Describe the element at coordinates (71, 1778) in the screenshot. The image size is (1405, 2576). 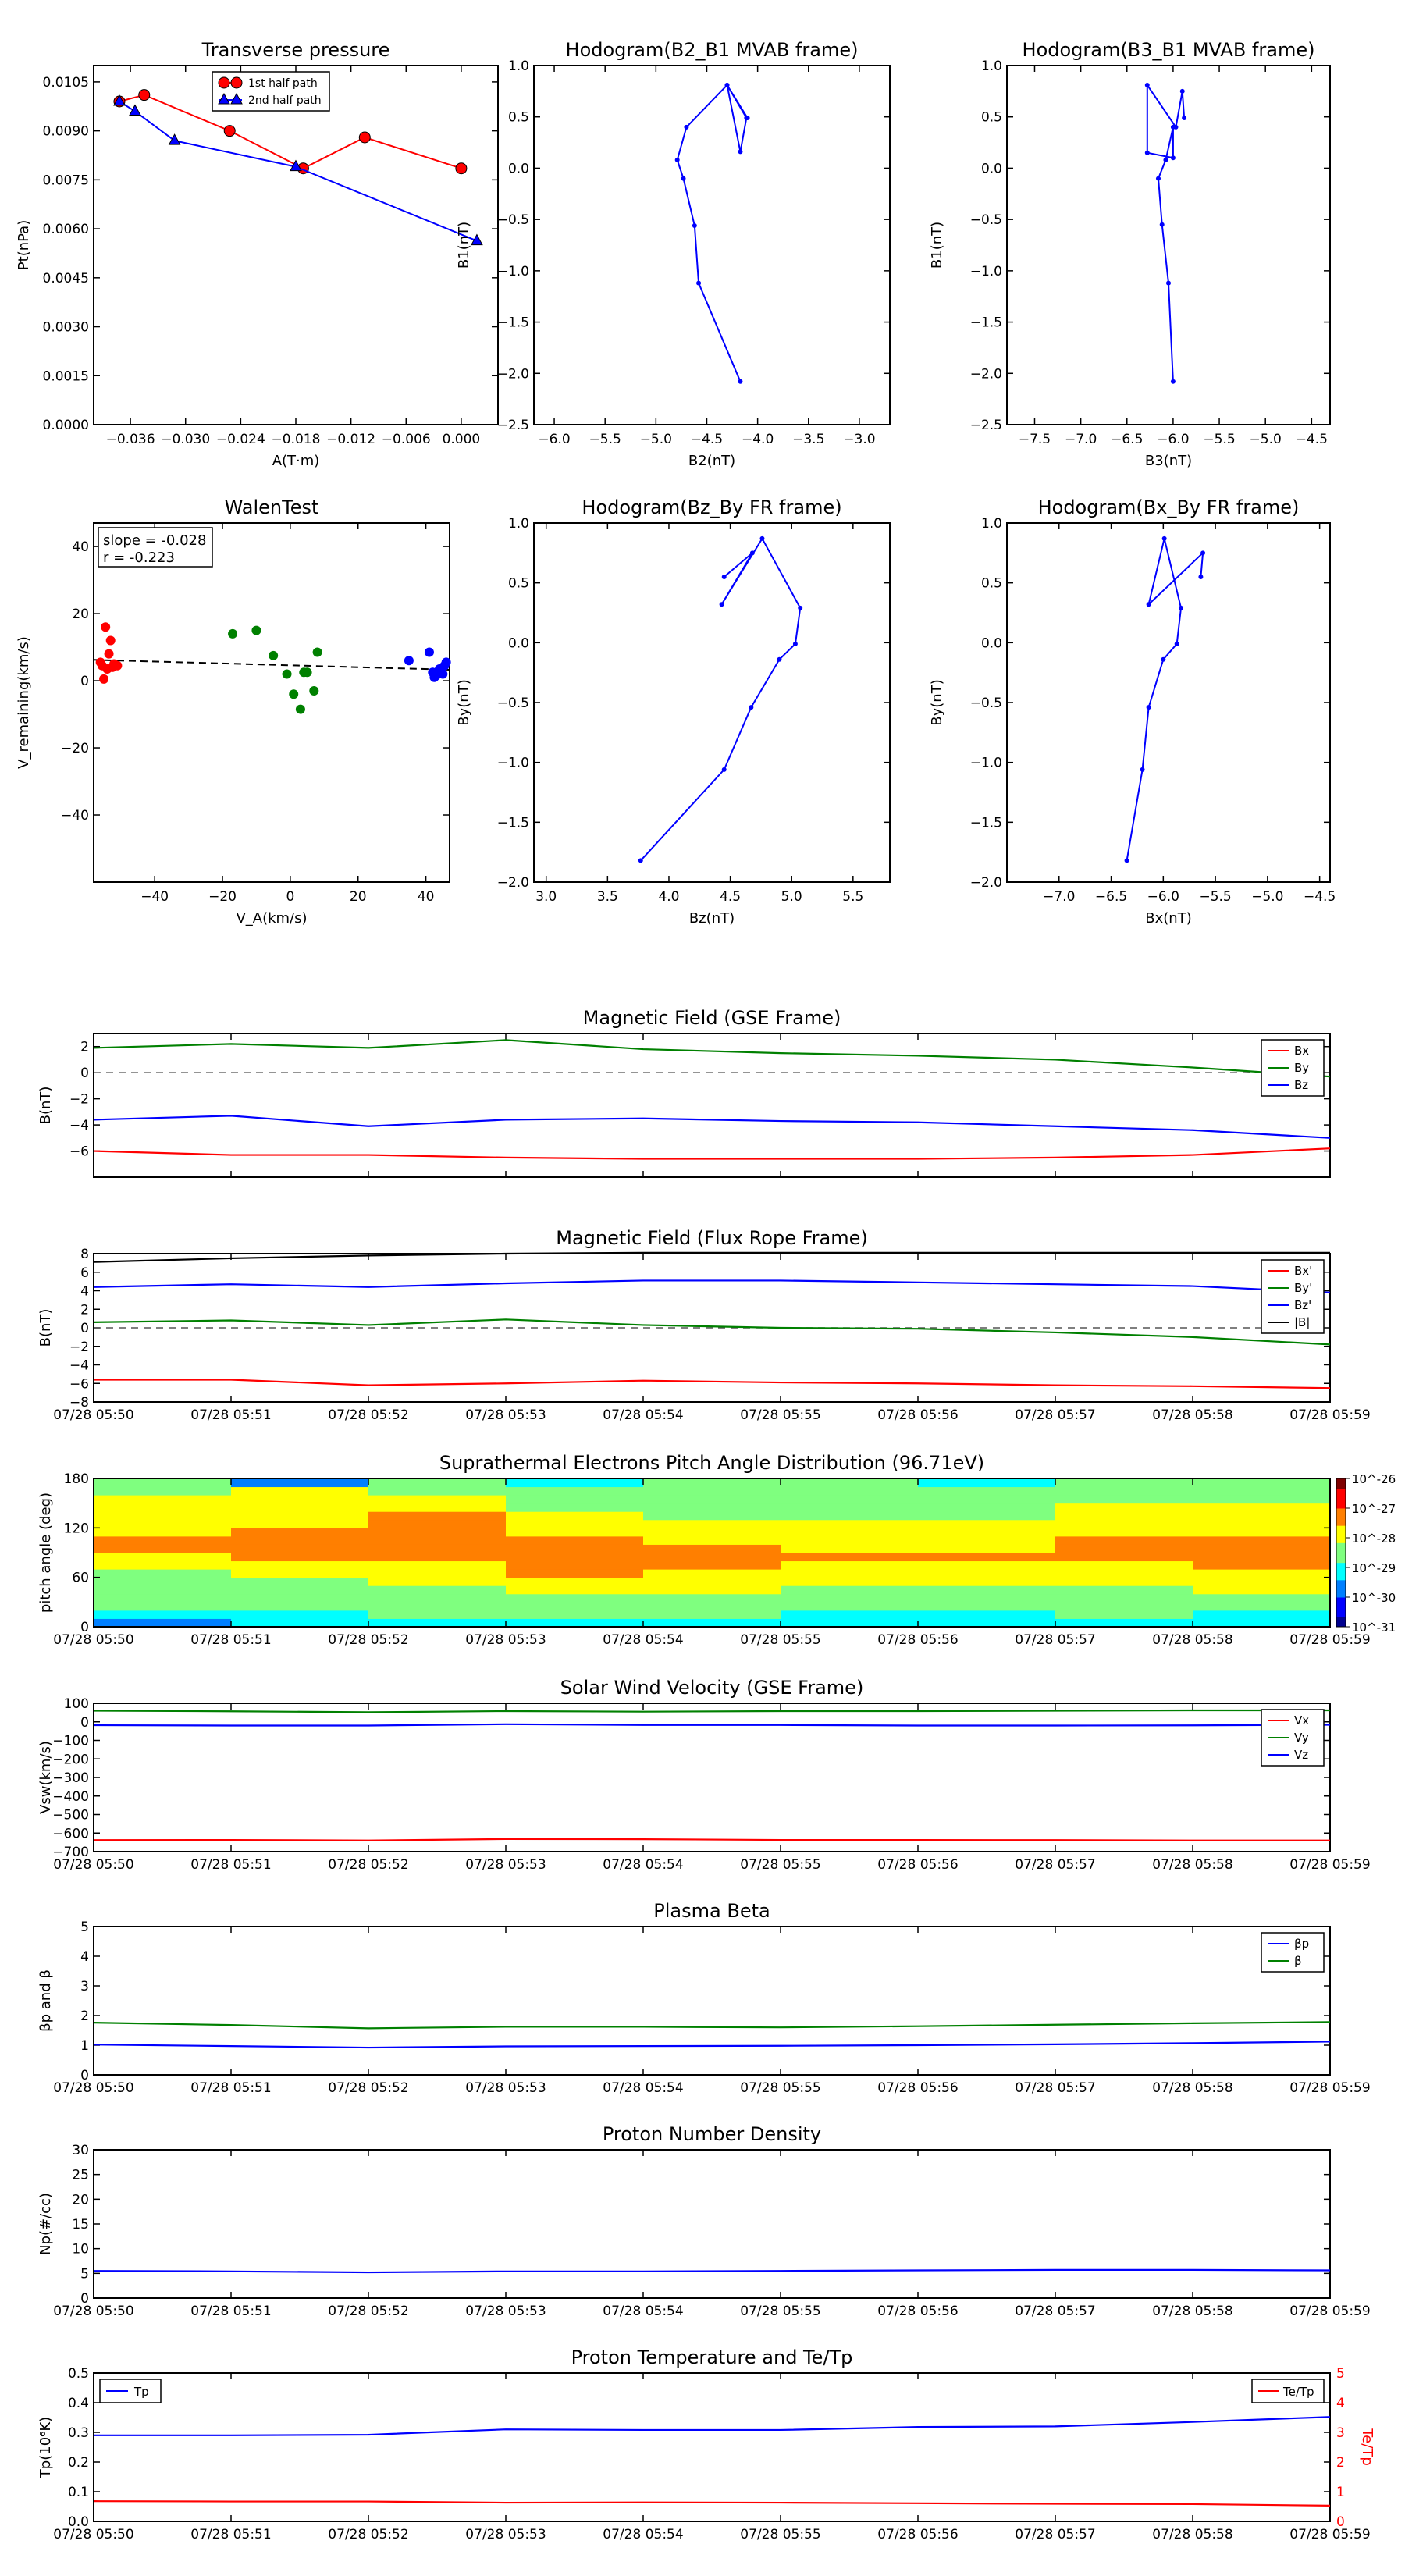
I see `y-tick-label: −300` at that location.